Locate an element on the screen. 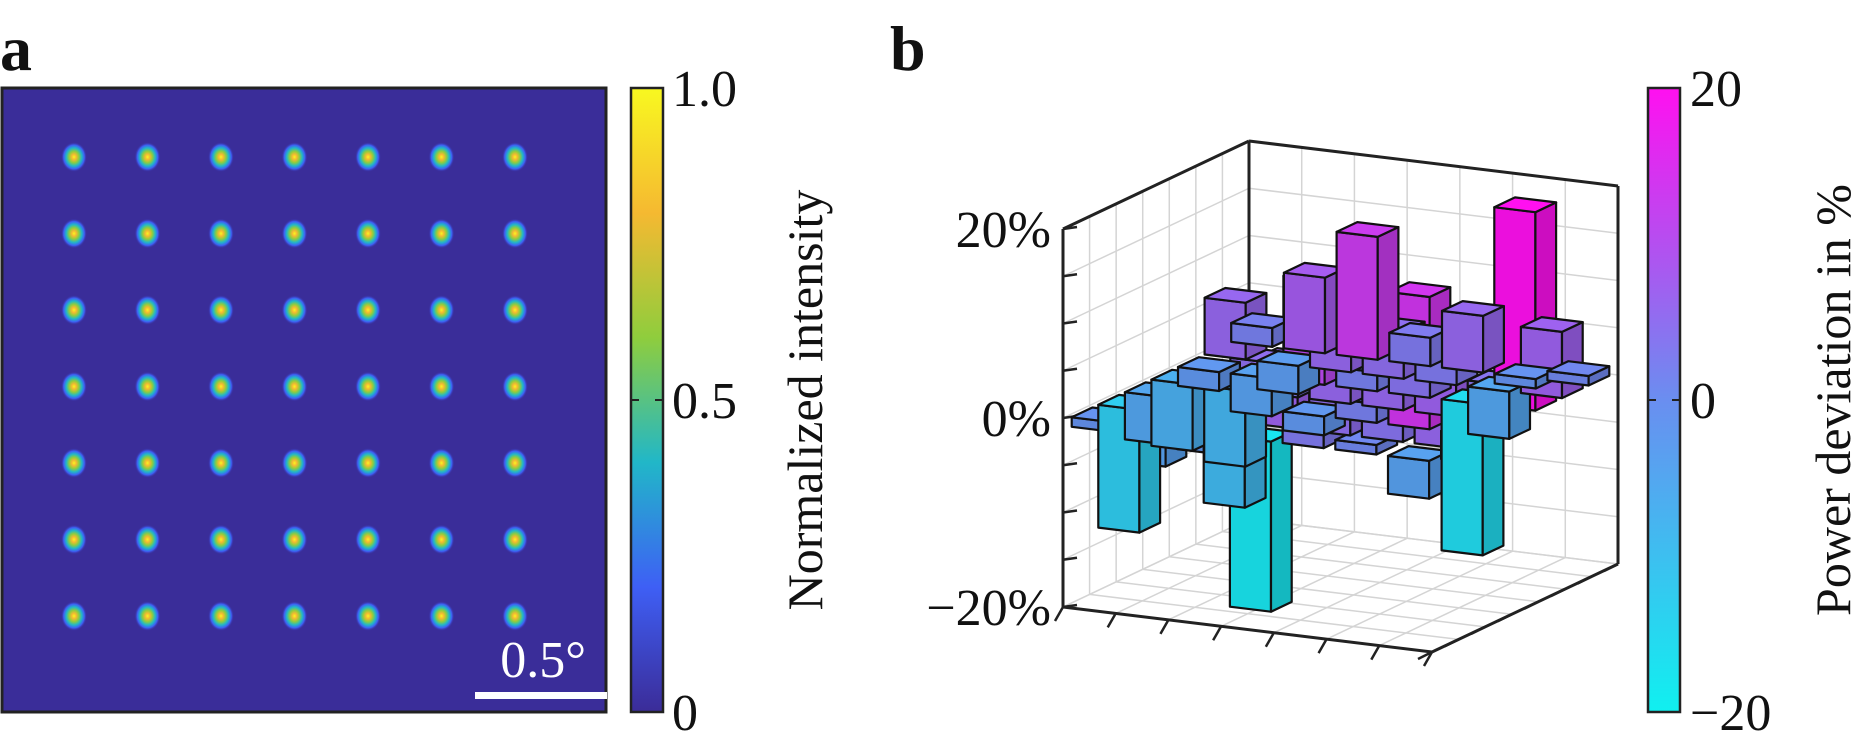  intensity-colorbar-label: Normalized intensity is located at coordinates (805, 400).